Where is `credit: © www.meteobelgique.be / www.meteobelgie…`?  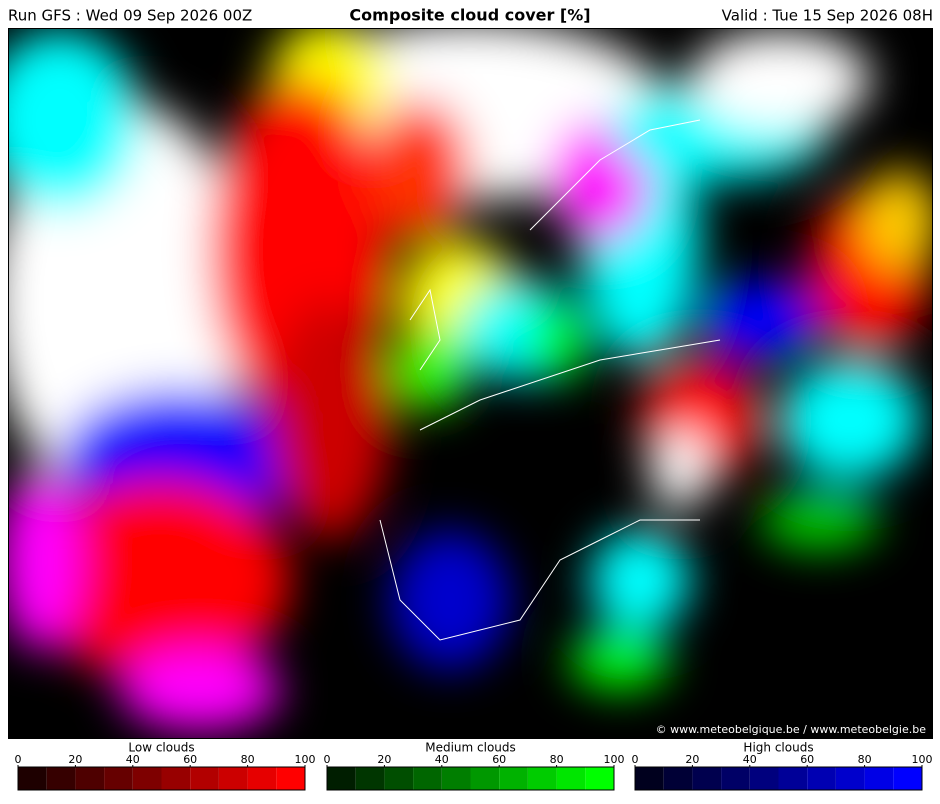
credit: © www.meteobelgique.be / www.meteobelgie… is located at coordinates (791, 729).